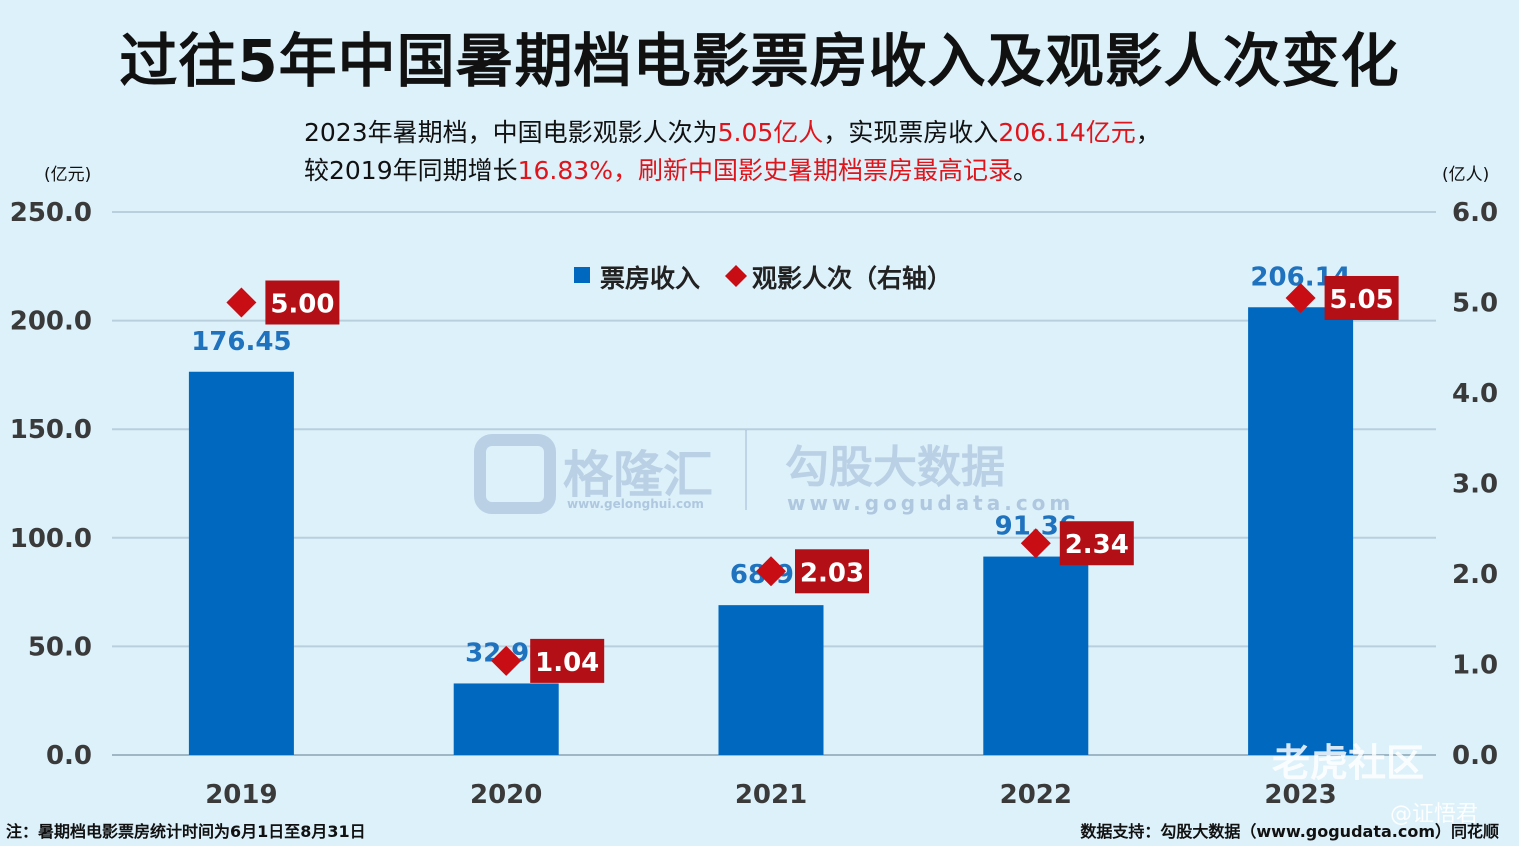  What do you see at coordinates (635, 504) in the screenshot?
I see `gelonghui-url-watermark: www.gelonghui.com` at bounding box center [635, 504].